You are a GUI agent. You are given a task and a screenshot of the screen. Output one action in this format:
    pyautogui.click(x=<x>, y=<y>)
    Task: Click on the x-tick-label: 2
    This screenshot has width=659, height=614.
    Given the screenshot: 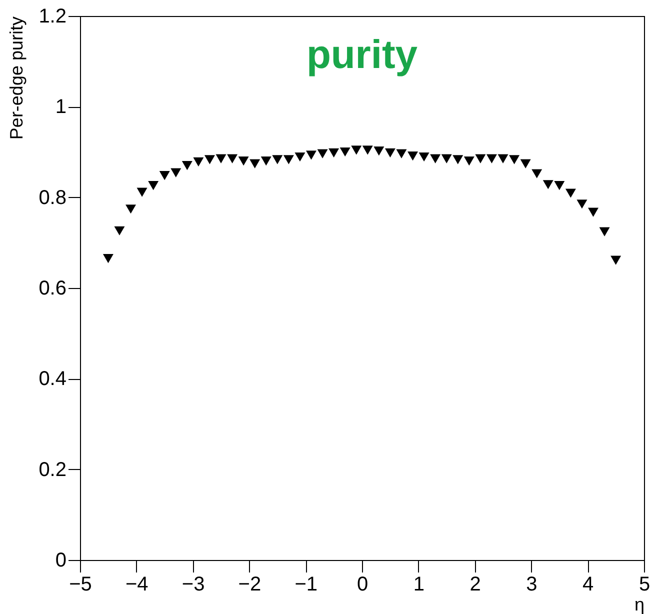 What is the action you would take?
    pyautogui.click(x=475, y=585)
    